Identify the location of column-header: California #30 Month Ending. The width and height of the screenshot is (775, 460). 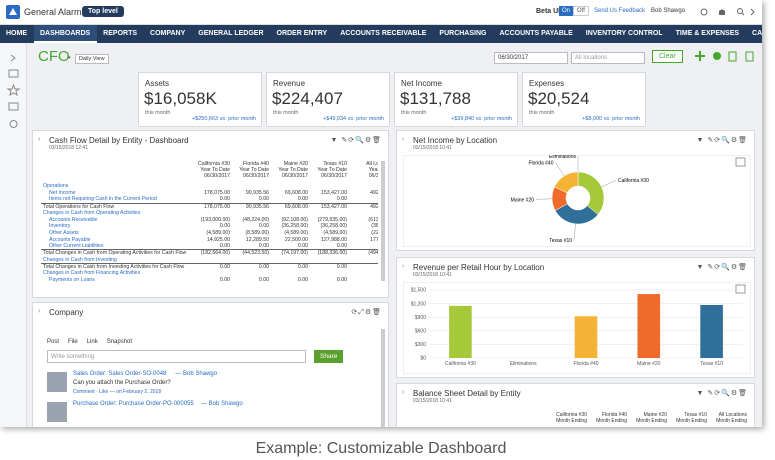
(567, 418).